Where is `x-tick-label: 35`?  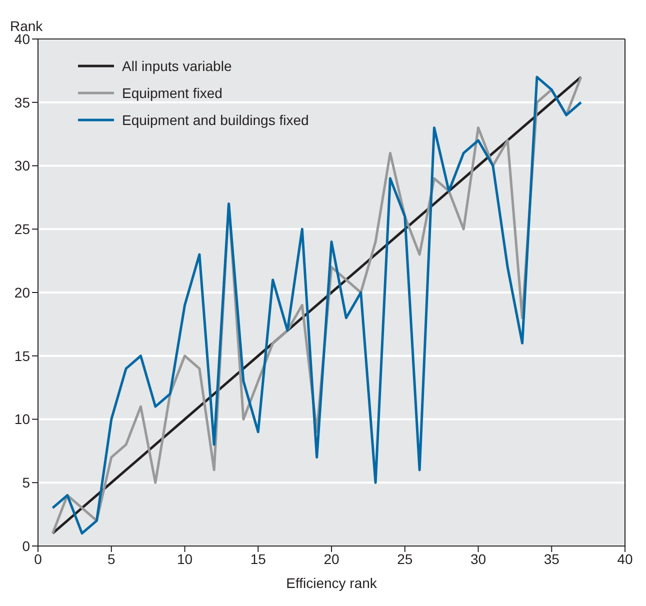
x-tick-label: 35 is located at coordinates (552, 558).